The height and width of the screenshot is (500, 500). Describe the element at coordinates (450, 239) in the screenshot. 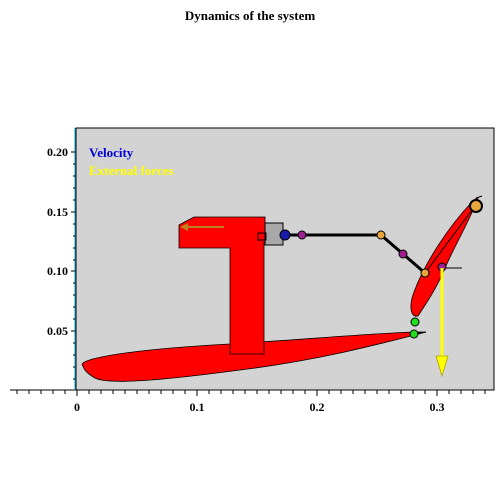

I see `flap-link` at that location.